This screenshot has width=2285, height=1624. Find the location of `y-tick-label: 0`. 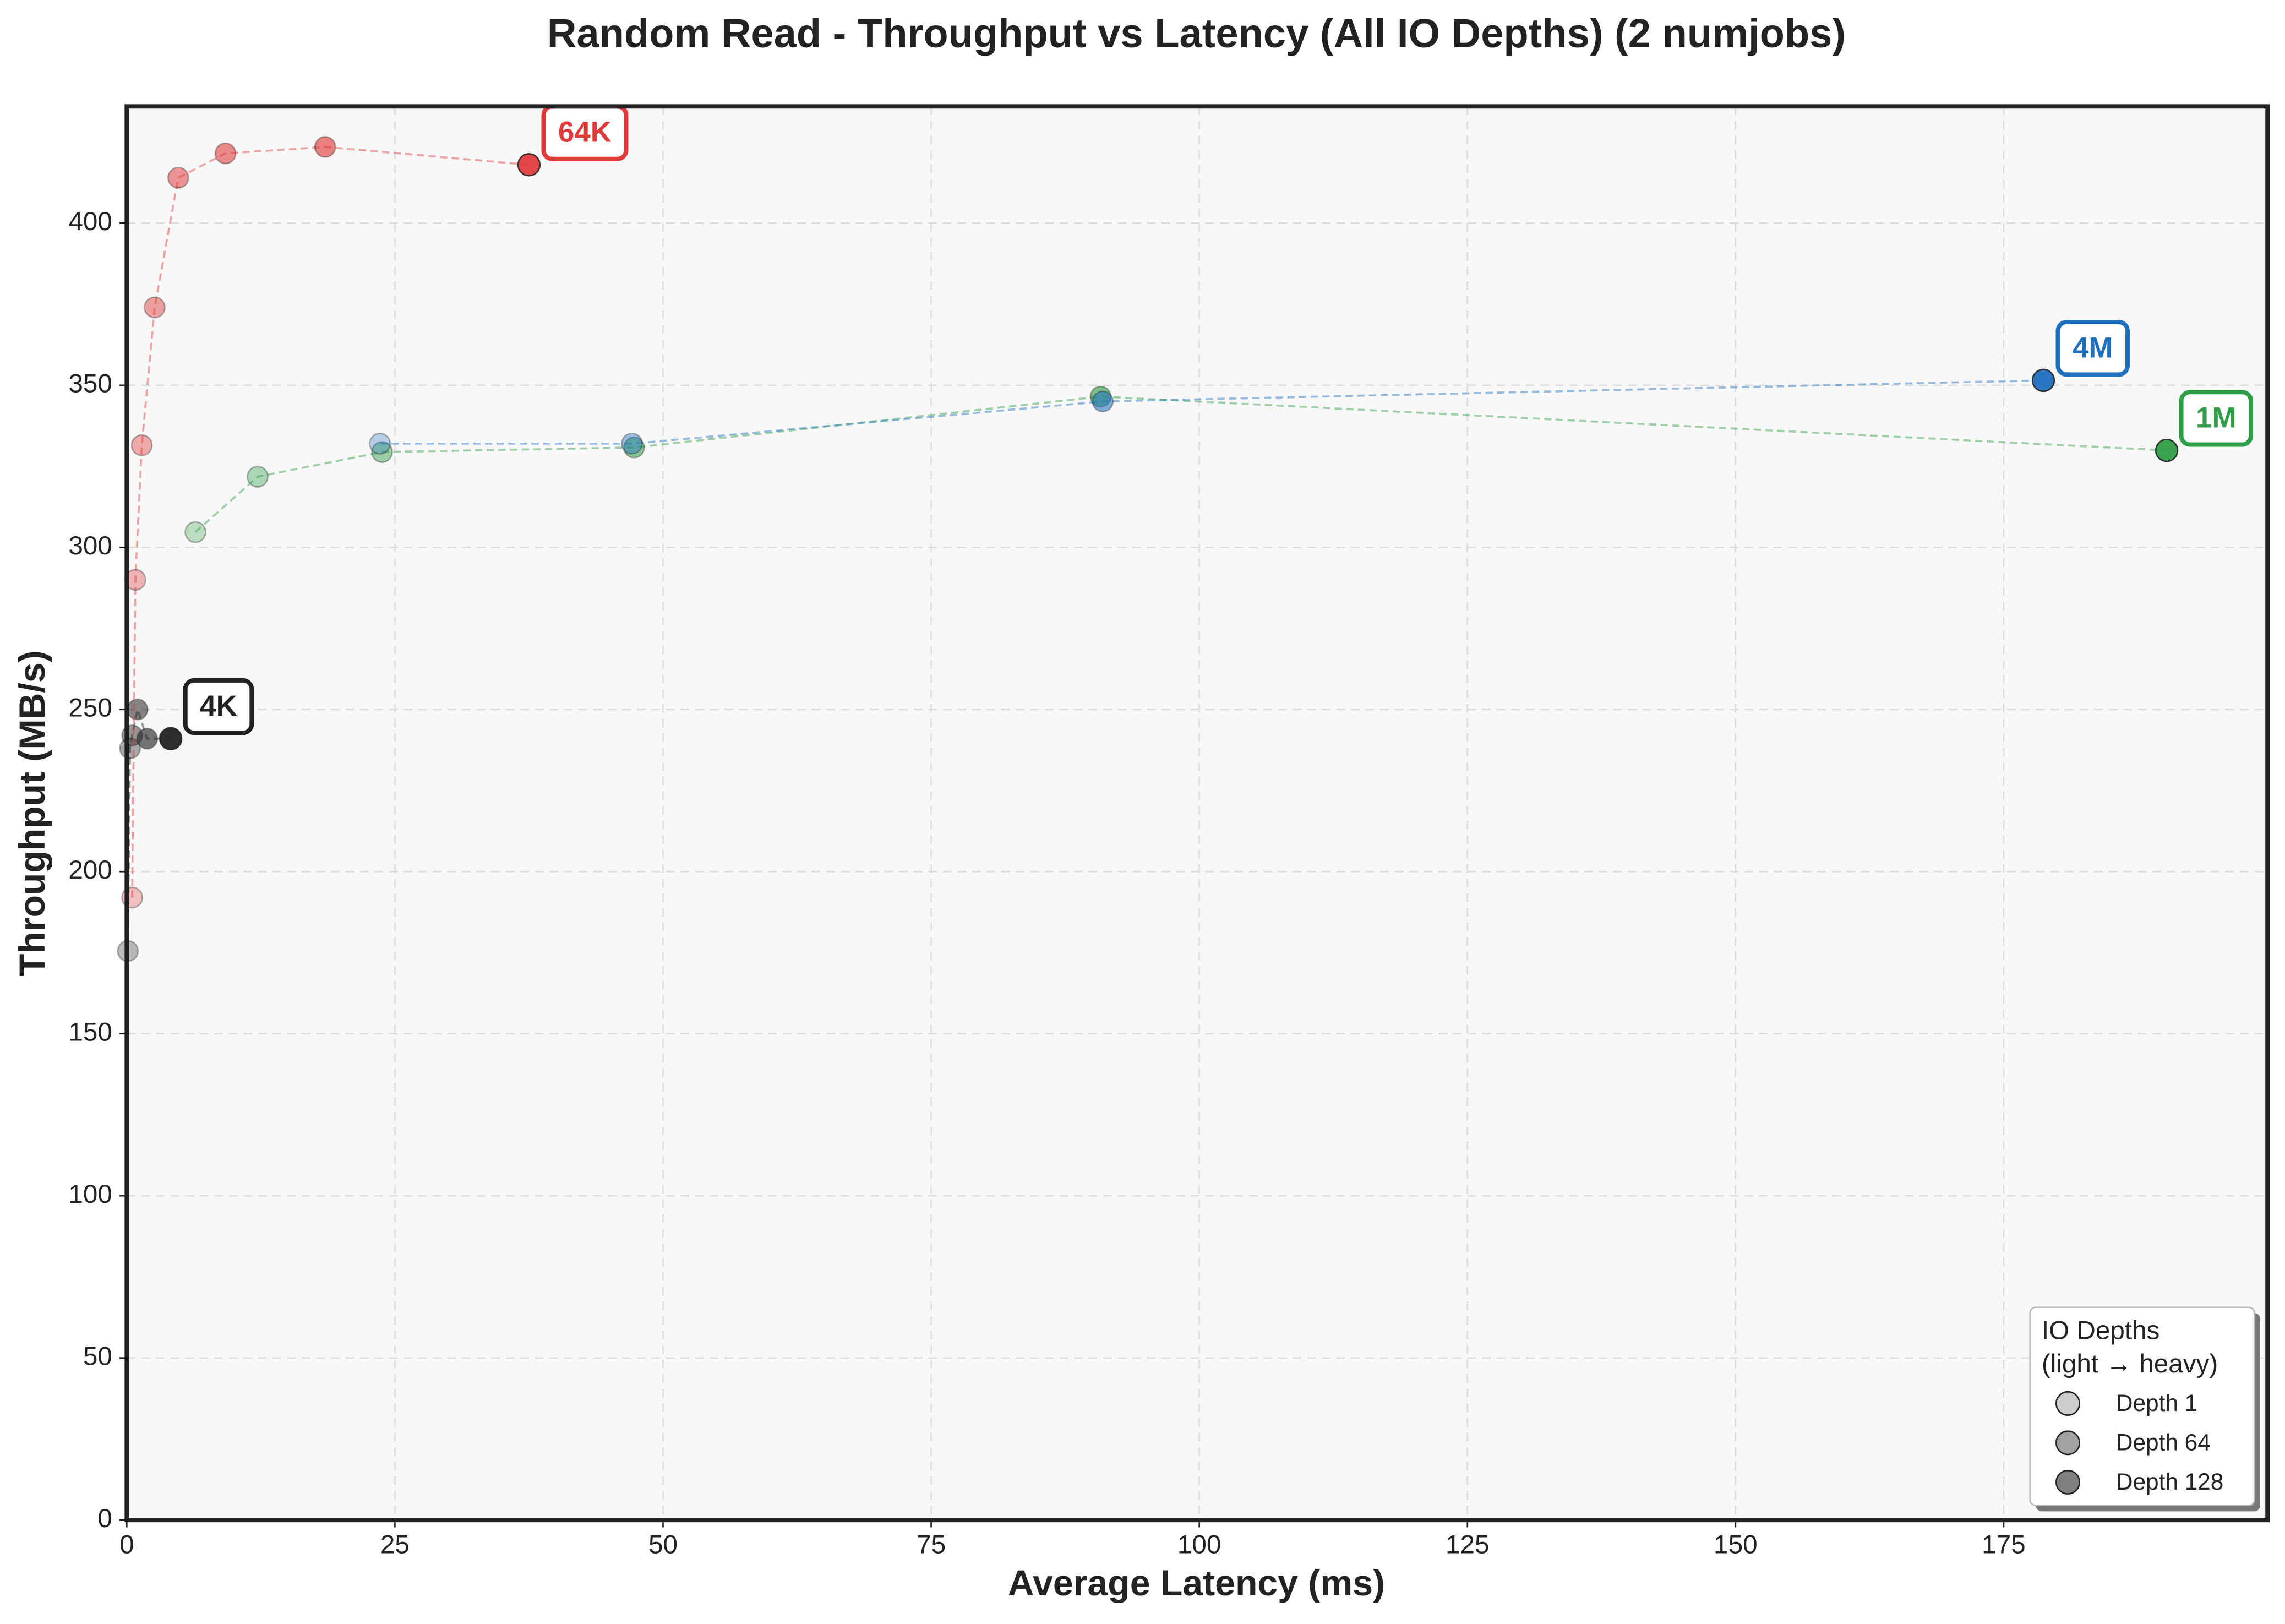

y-tick-label: 0 is located at coordinates (104, 1518).